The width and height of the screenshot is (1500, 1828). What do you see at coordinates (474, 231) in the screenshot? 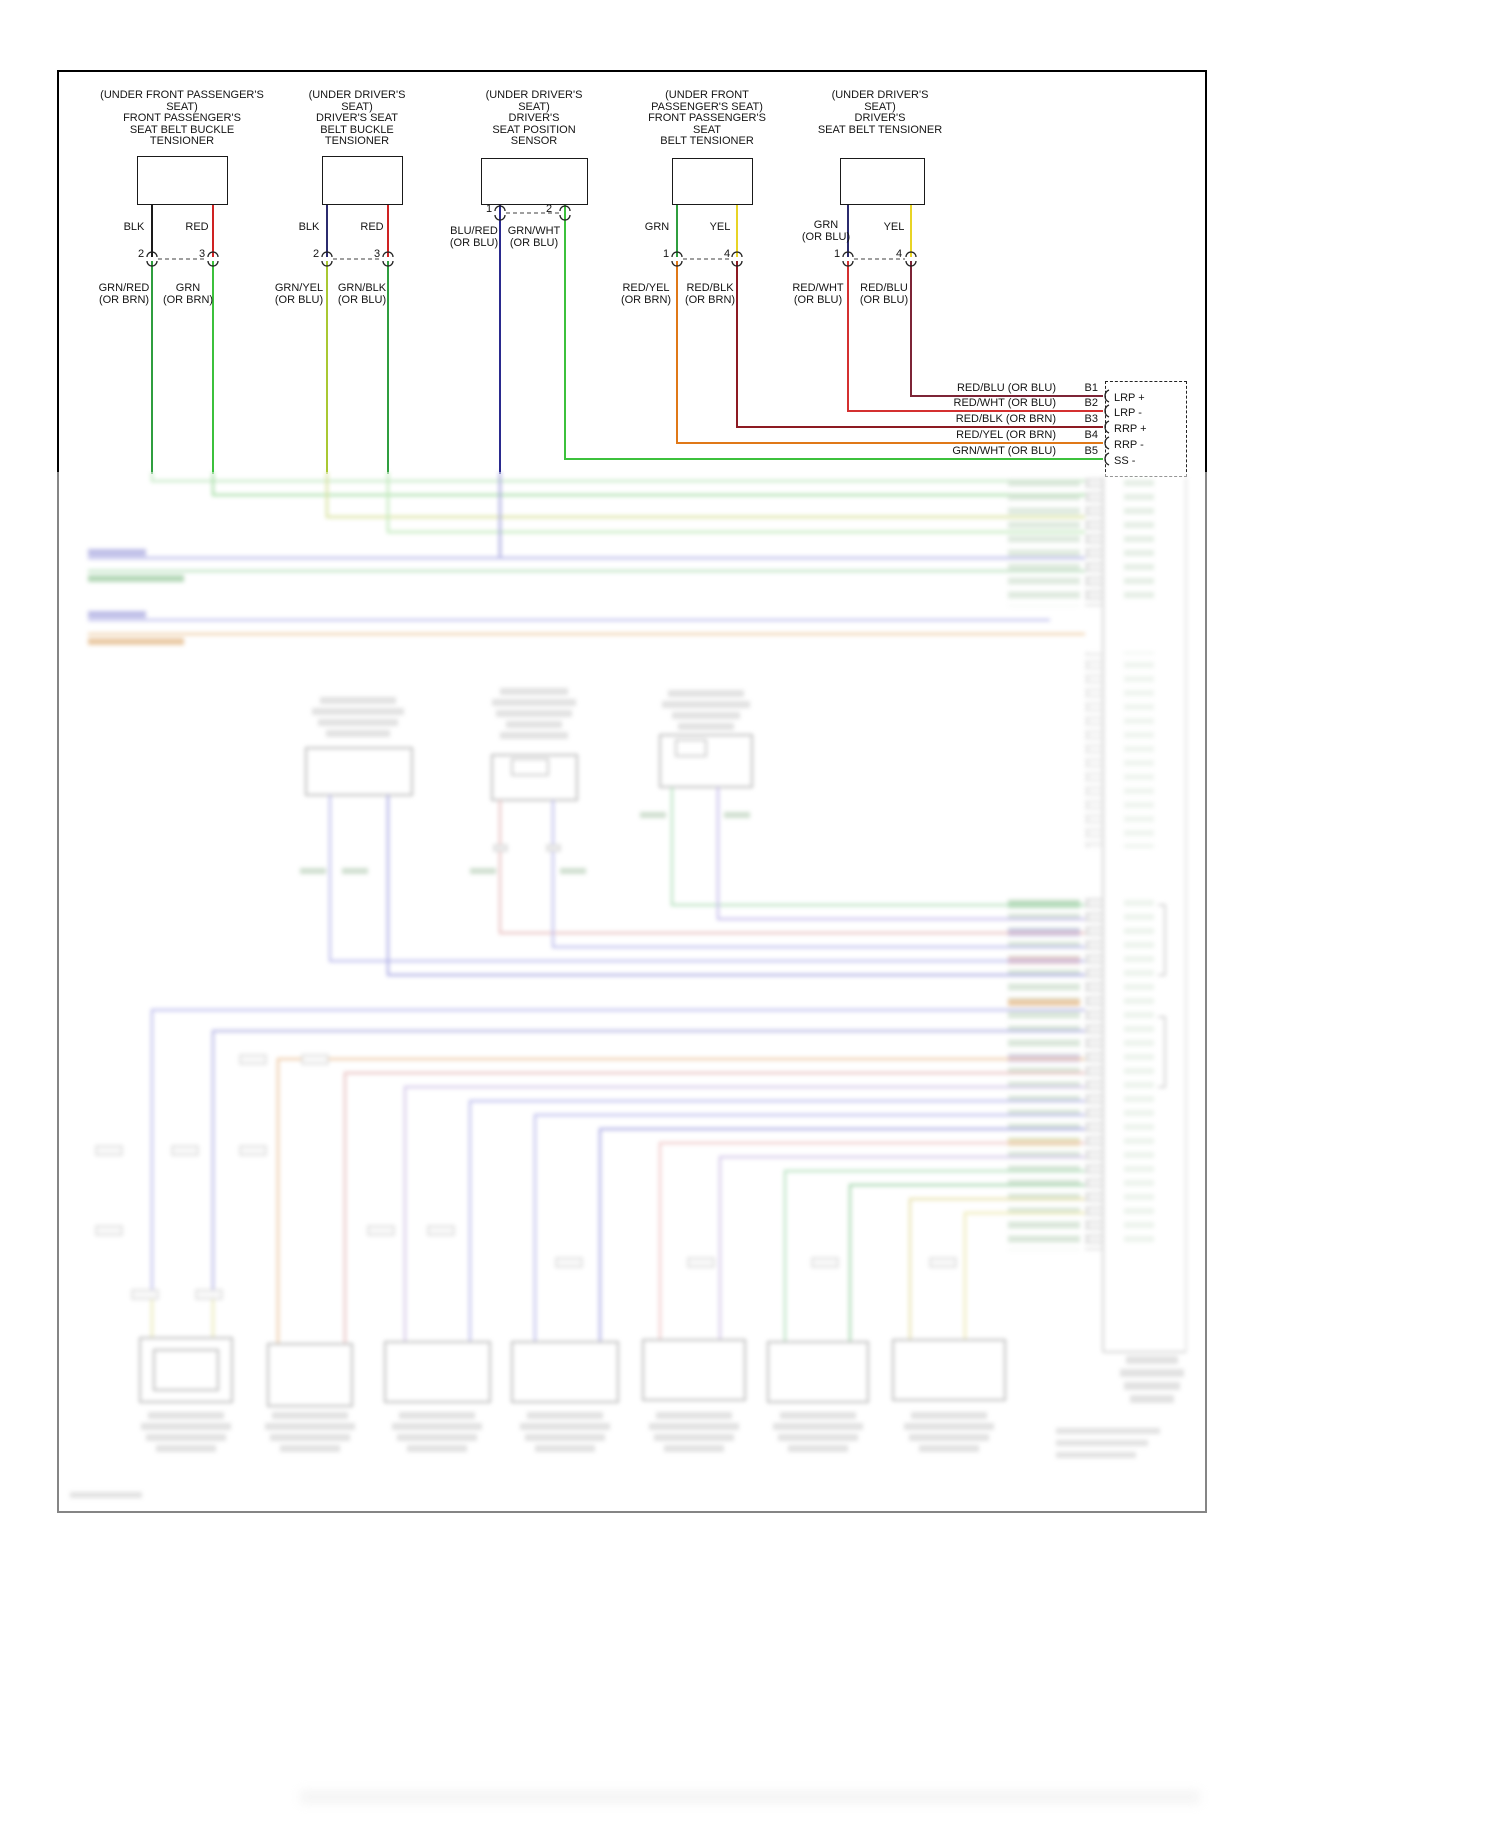
I see `text-line: BLU/RED` at bounding box center [474, 231].